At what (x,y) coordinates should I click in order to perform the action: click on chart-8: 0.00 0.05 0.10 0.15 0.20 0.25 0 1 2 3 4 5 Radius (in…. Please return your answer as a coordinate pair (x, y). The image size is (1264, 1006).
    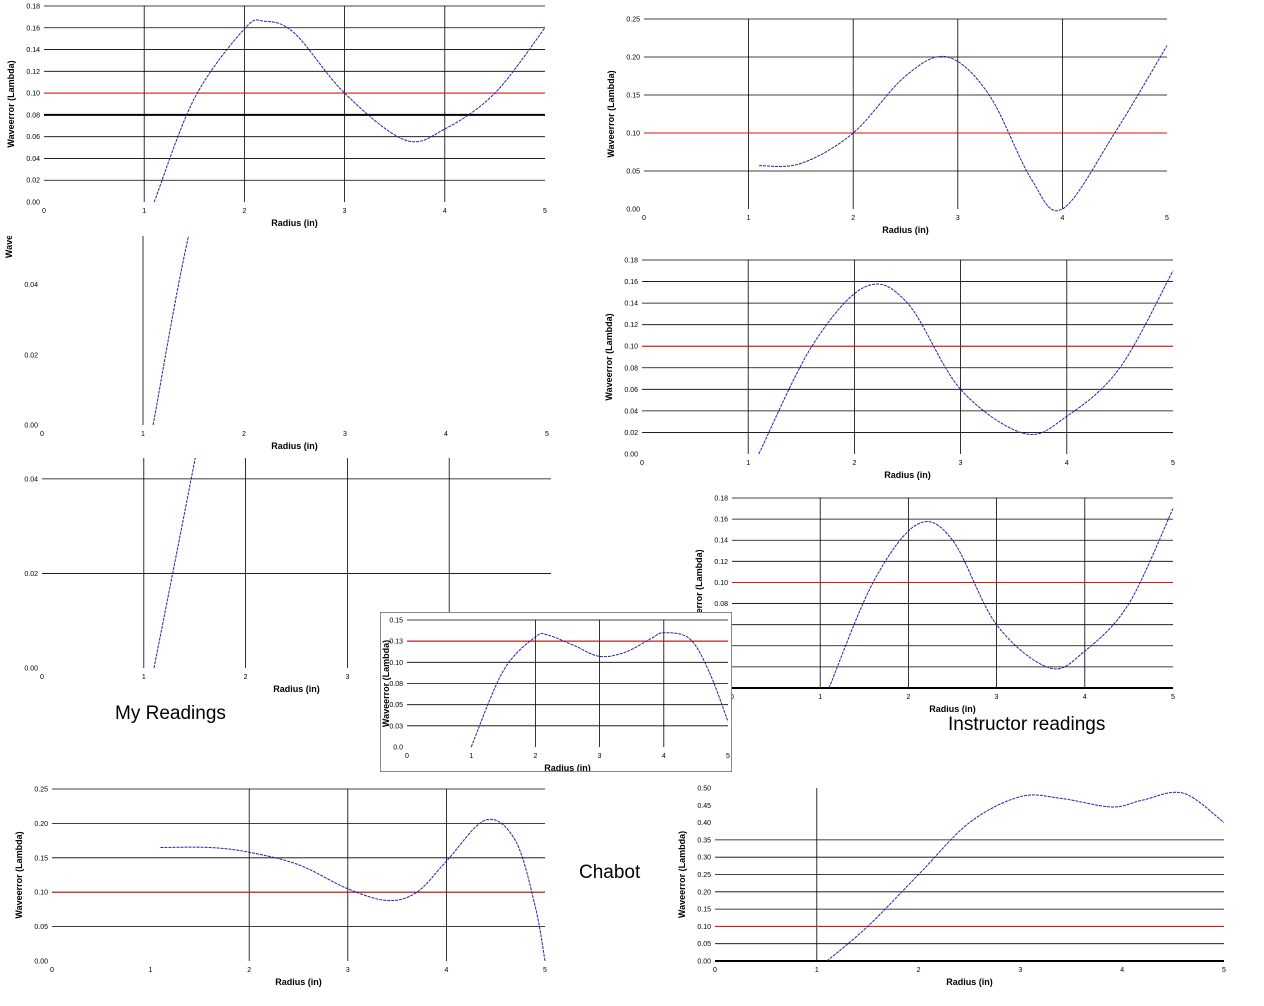
    Looking at the image, I should click on (280, 890).